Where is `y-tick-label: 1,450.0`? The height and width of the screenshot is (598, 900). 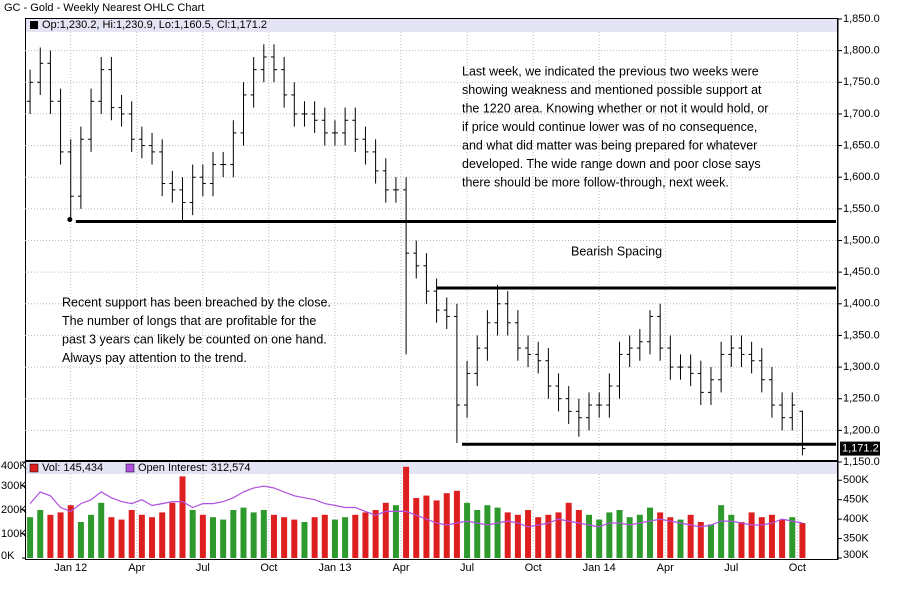
y-tick-label: 1,450.0 is located at coordinates (861, 272).